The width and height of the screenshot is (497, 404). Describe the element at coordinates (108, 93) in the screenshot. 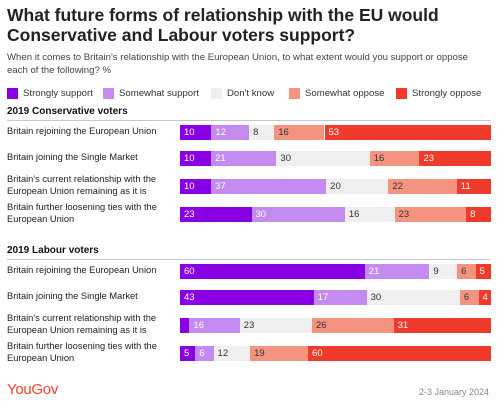

I see `legend-swatch-somewhat-support` at that location.